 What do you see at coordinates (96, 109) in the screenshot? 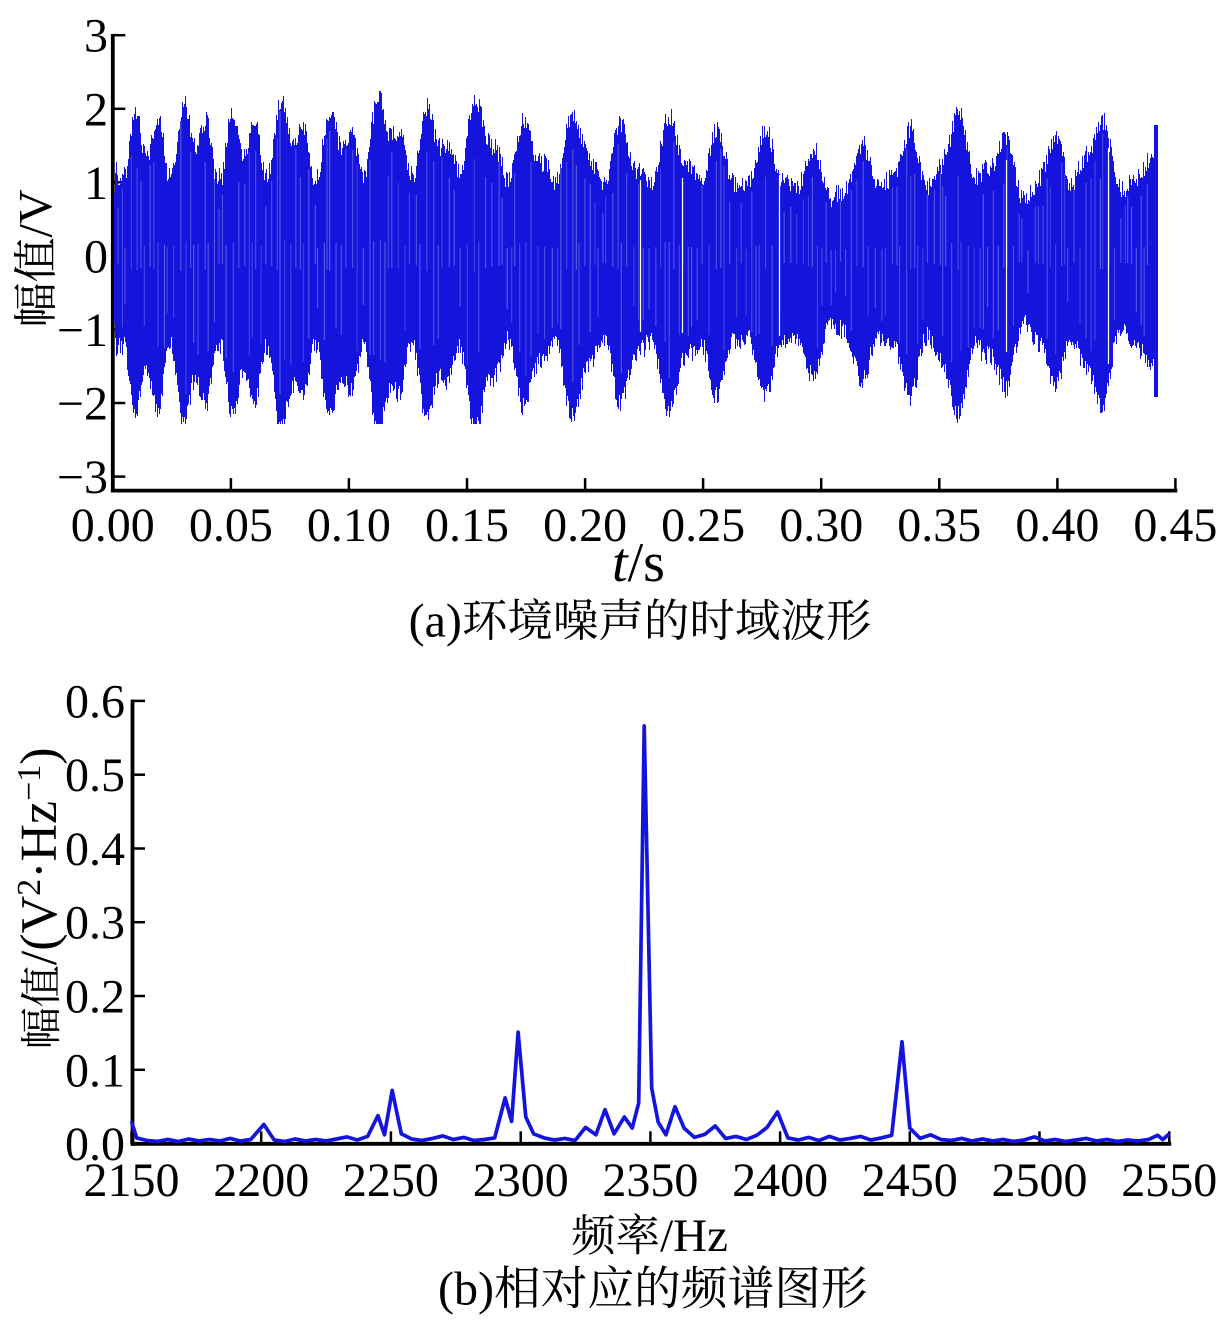
I see `svg-text: 2` at bounding box center [96, 109].